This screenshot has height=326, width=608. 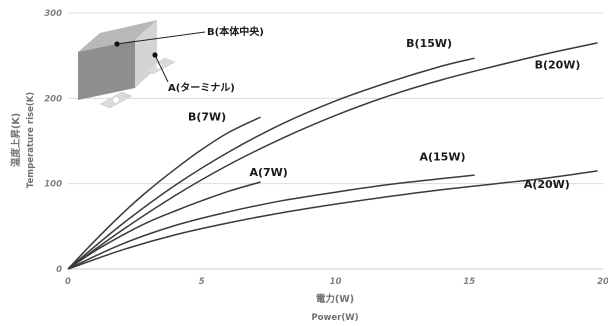 What do you see at coordinates (429, 43) in the screenshot?
I see `curve-label-b-15w: B(15W)` at bounding box center [429, 43].